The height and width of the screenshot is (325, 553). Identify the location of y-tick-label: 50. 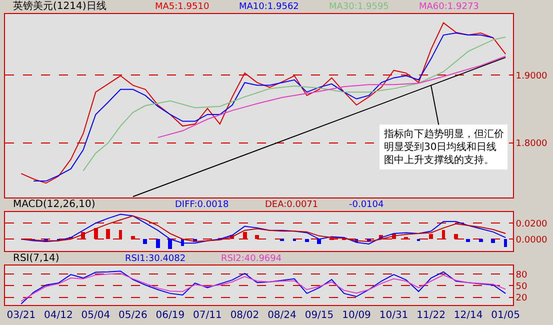
(522, 287).